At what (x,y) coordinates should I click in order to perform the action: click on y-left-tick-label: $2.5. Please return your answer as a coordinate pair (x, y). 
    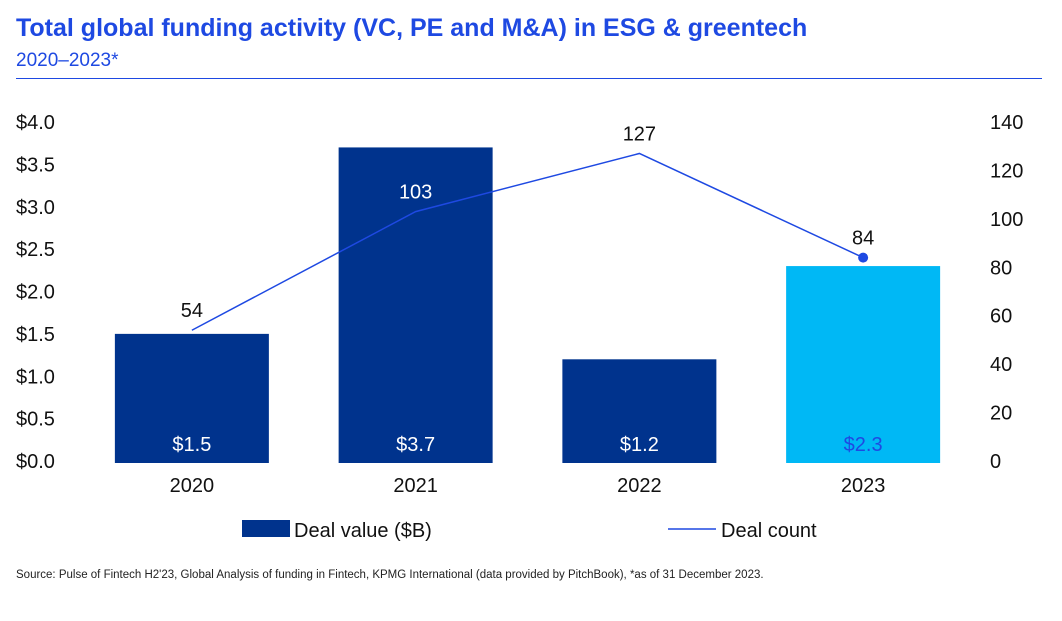
    Looking at the image, I should click on (35, 250).